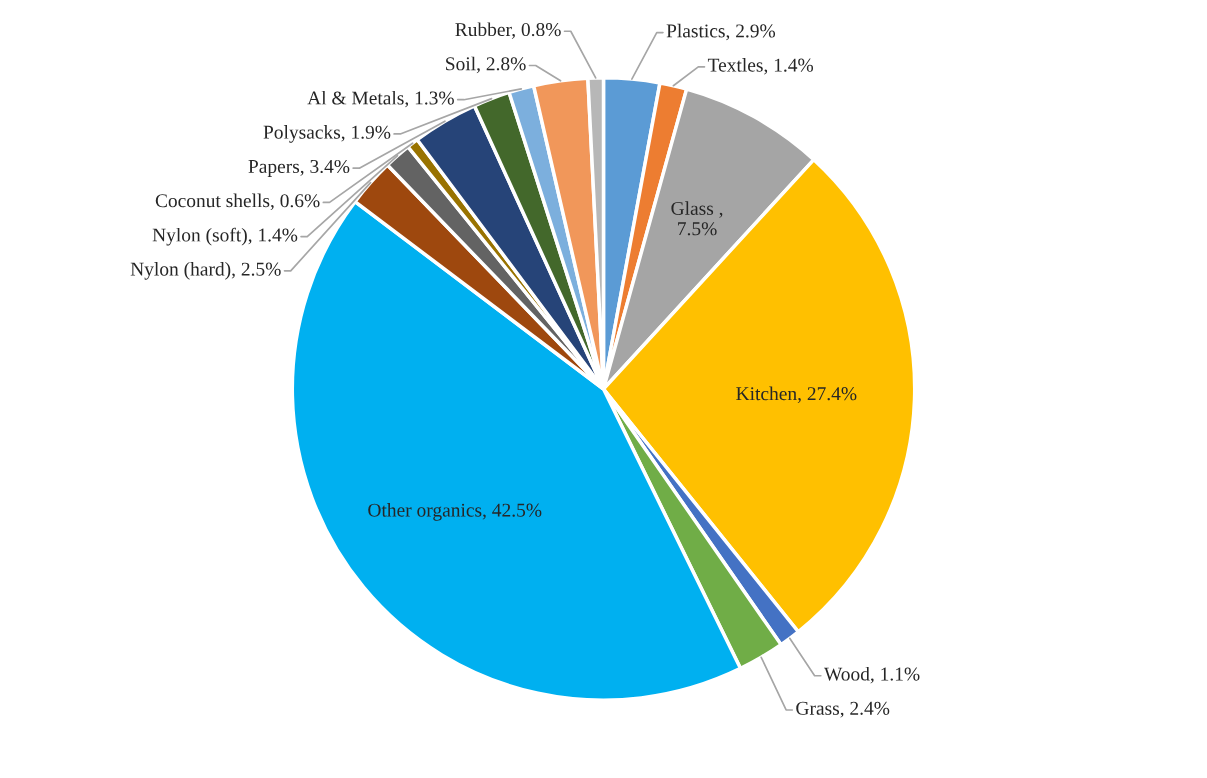  What do you see at coordinates (380, 99) in the screenshot?
I see `slice-label: Al & Metals, 1.3%` at bounding box center [380, 99].